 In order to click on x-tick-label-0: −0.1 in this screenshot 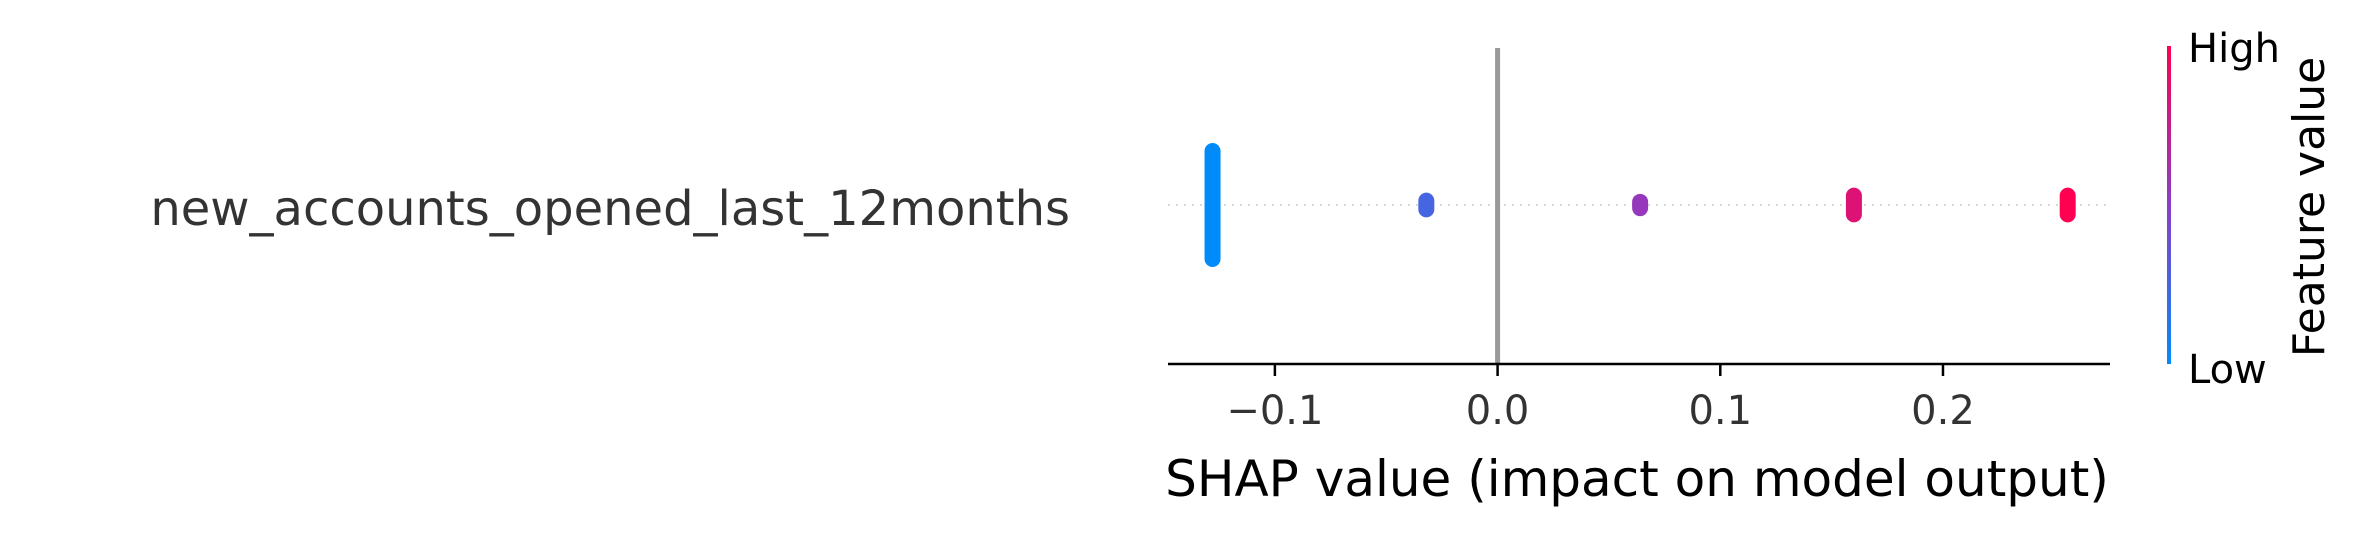, I will do `click(1274, 411)`.